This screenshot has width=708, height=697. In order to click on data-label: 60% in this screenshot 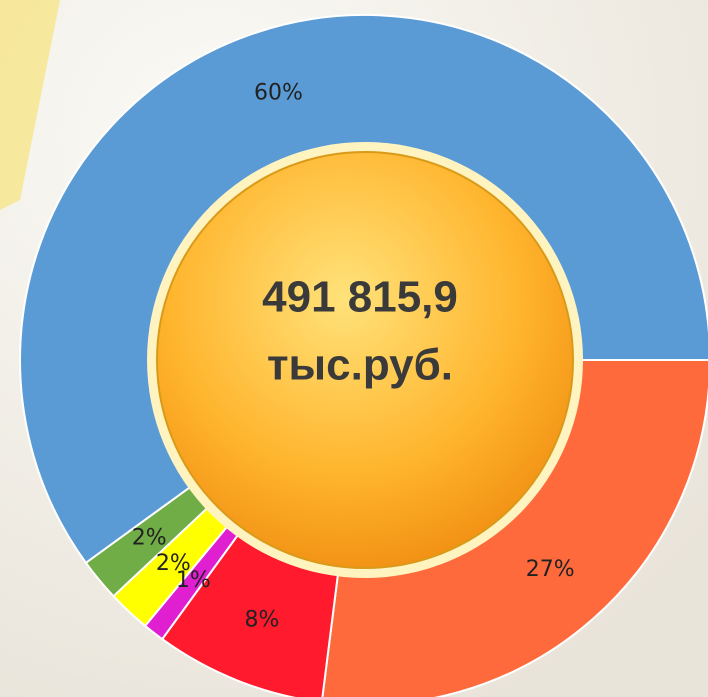, I will do `click(278, 93)`.